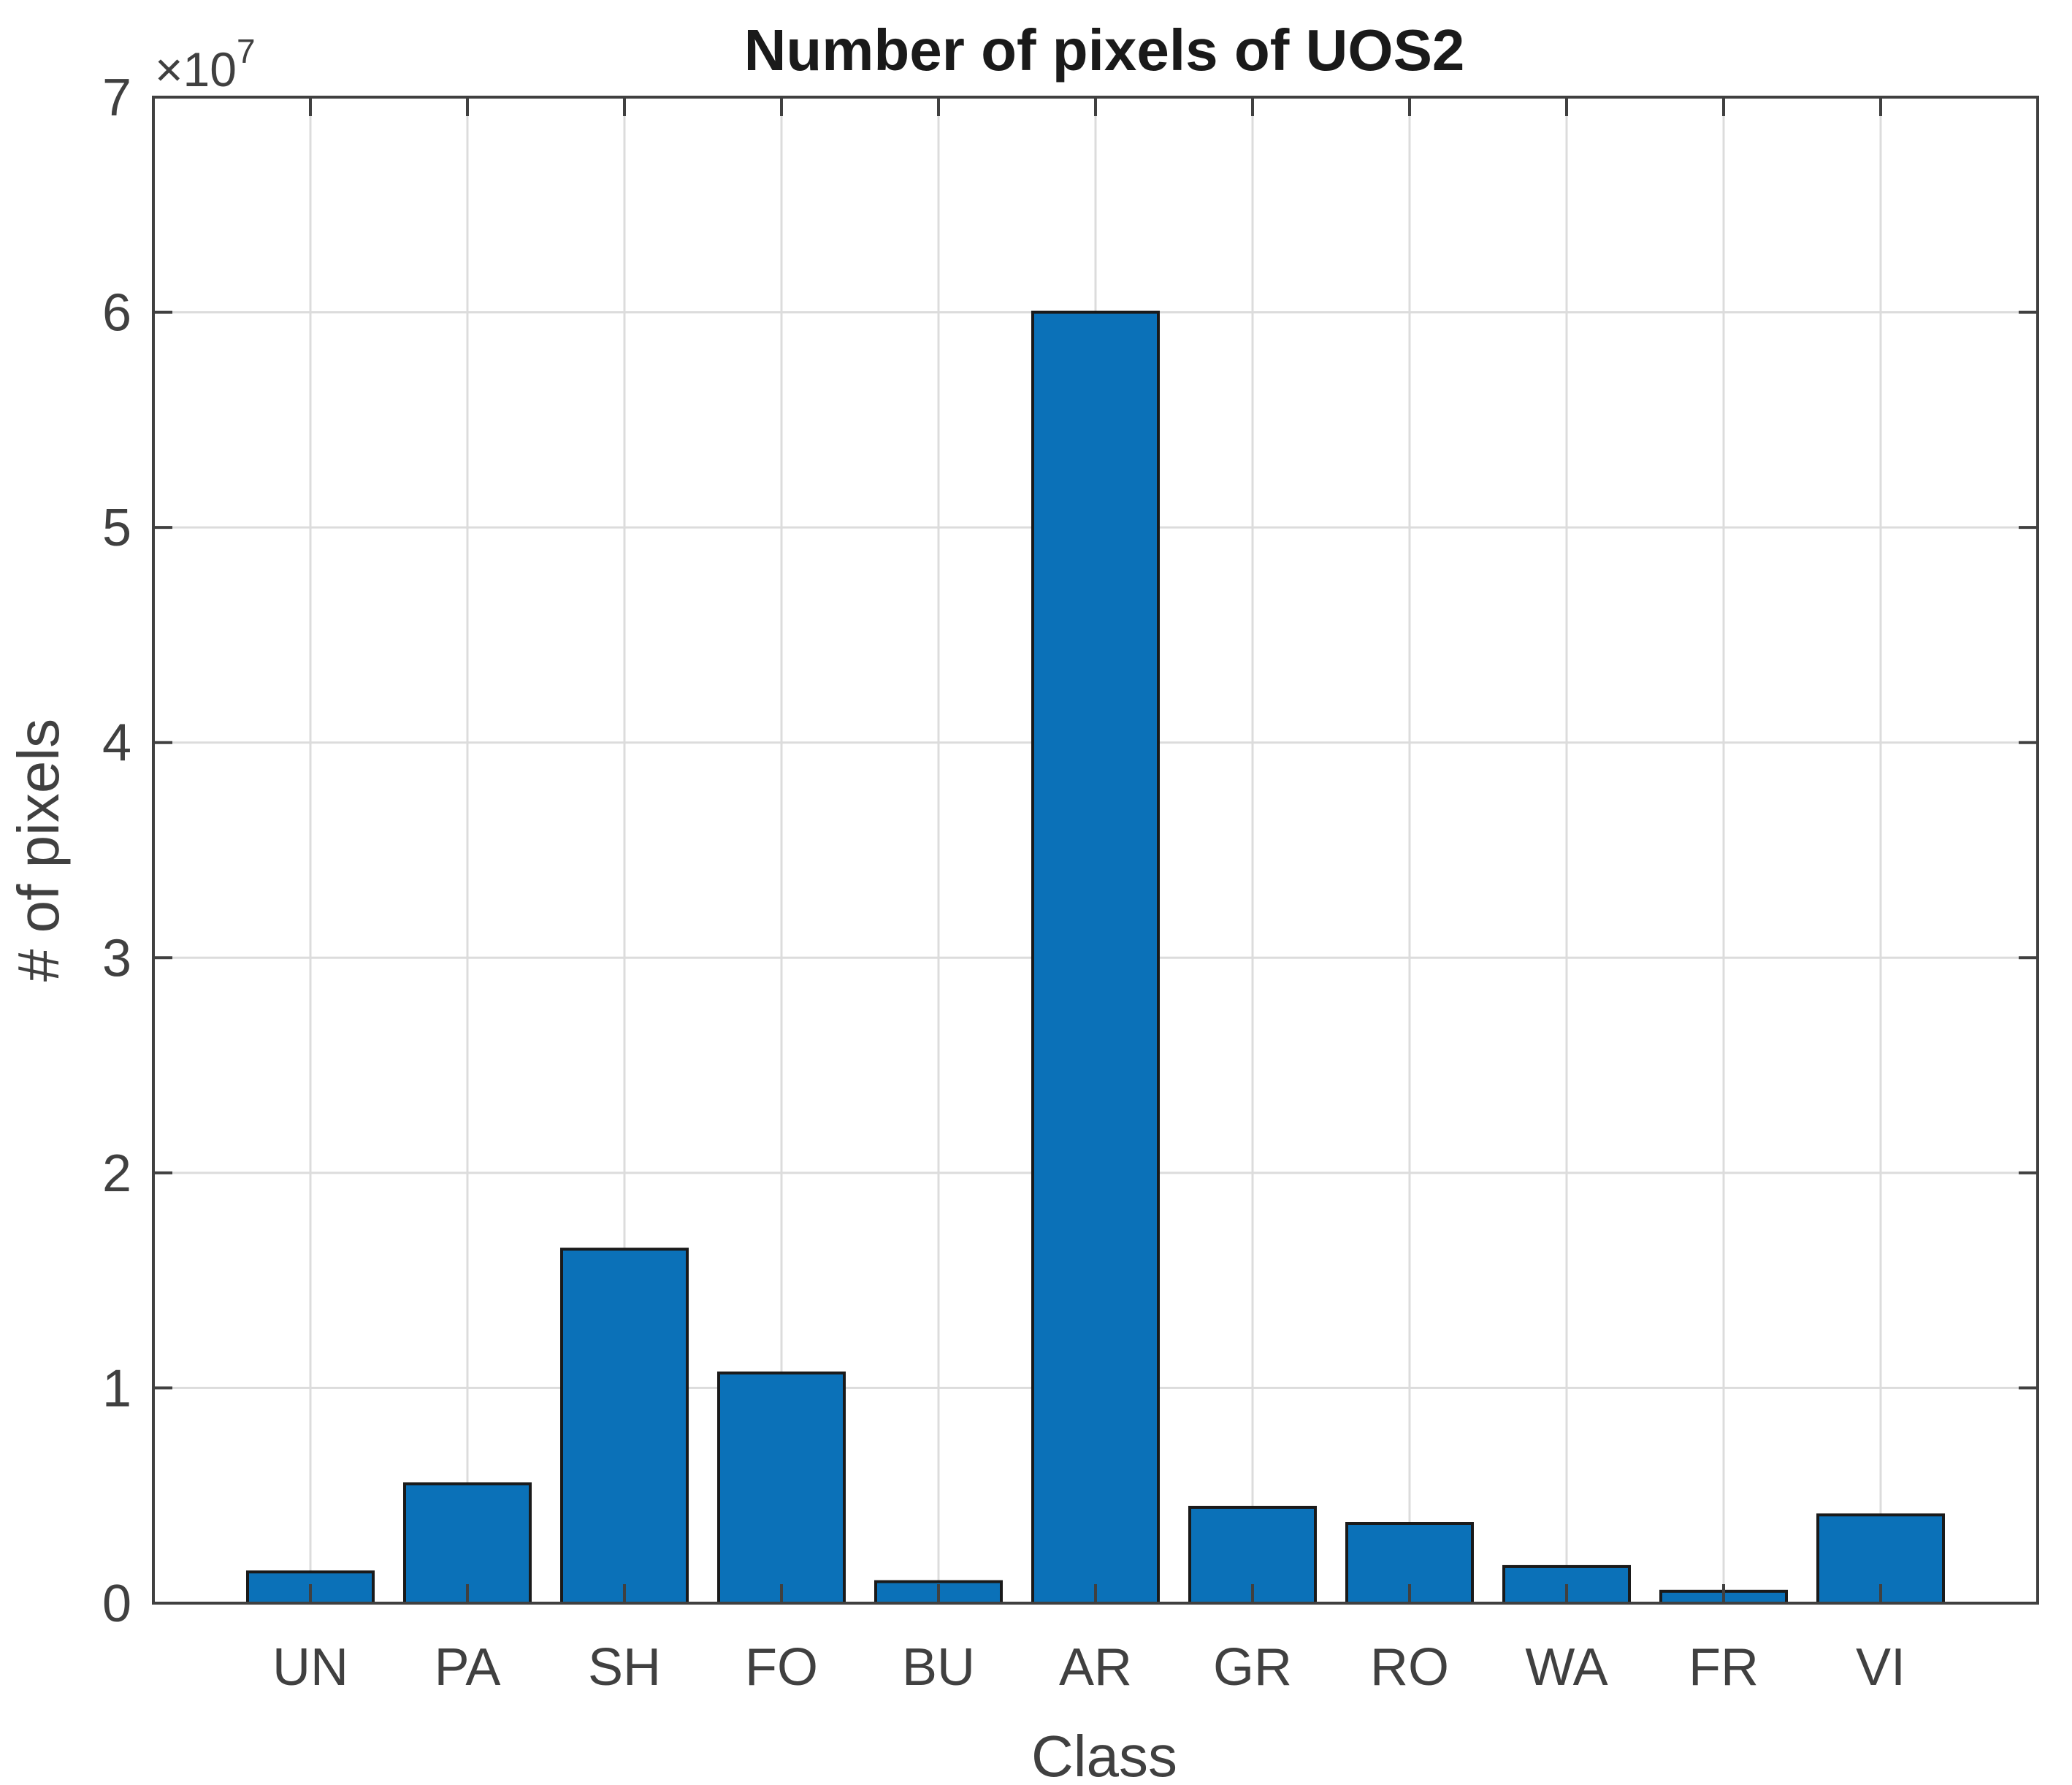 This screenshot has height=1785, width=2072. Describe the element at coordinates (781, 1488) in the screenshot. I see `bar-fo` at that location.